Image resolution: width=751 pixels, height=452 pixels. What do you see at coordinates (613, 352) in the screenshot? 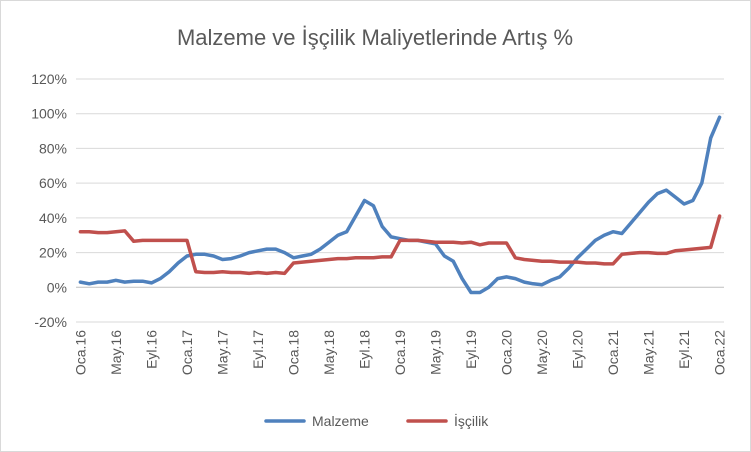
I see `x-tick-label: Oca.21` at bounding box center [613, 352].